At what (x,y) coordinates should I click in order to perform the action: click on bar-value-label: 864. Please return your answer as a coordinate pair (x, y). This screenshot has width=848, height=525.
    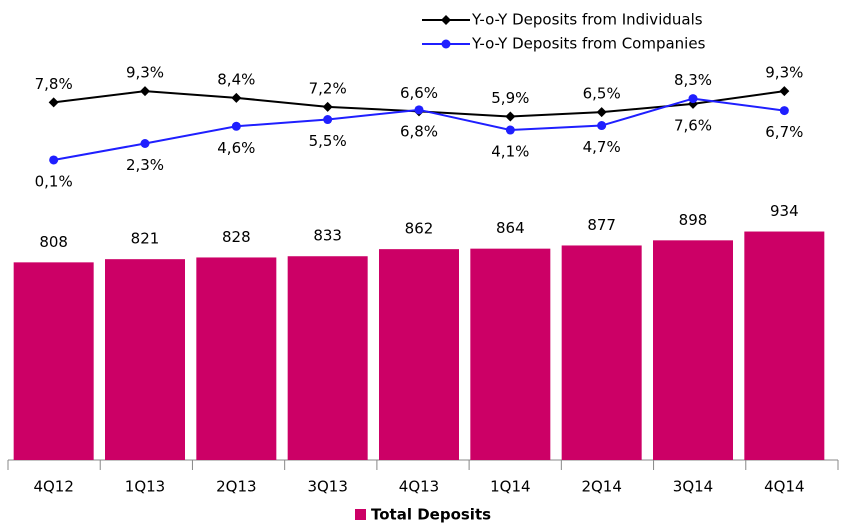
    Looking at the image, I should click on (510, 228).